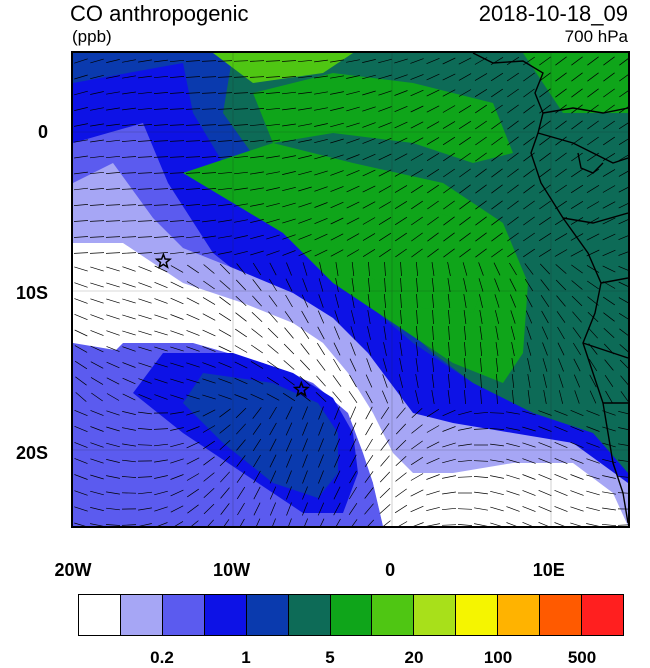 Image resolution: width=650 pixels, height=668 pixels. Describe the element at coordinates (390, 570) in the screenshot. I see `lon-label: 0` at that location.